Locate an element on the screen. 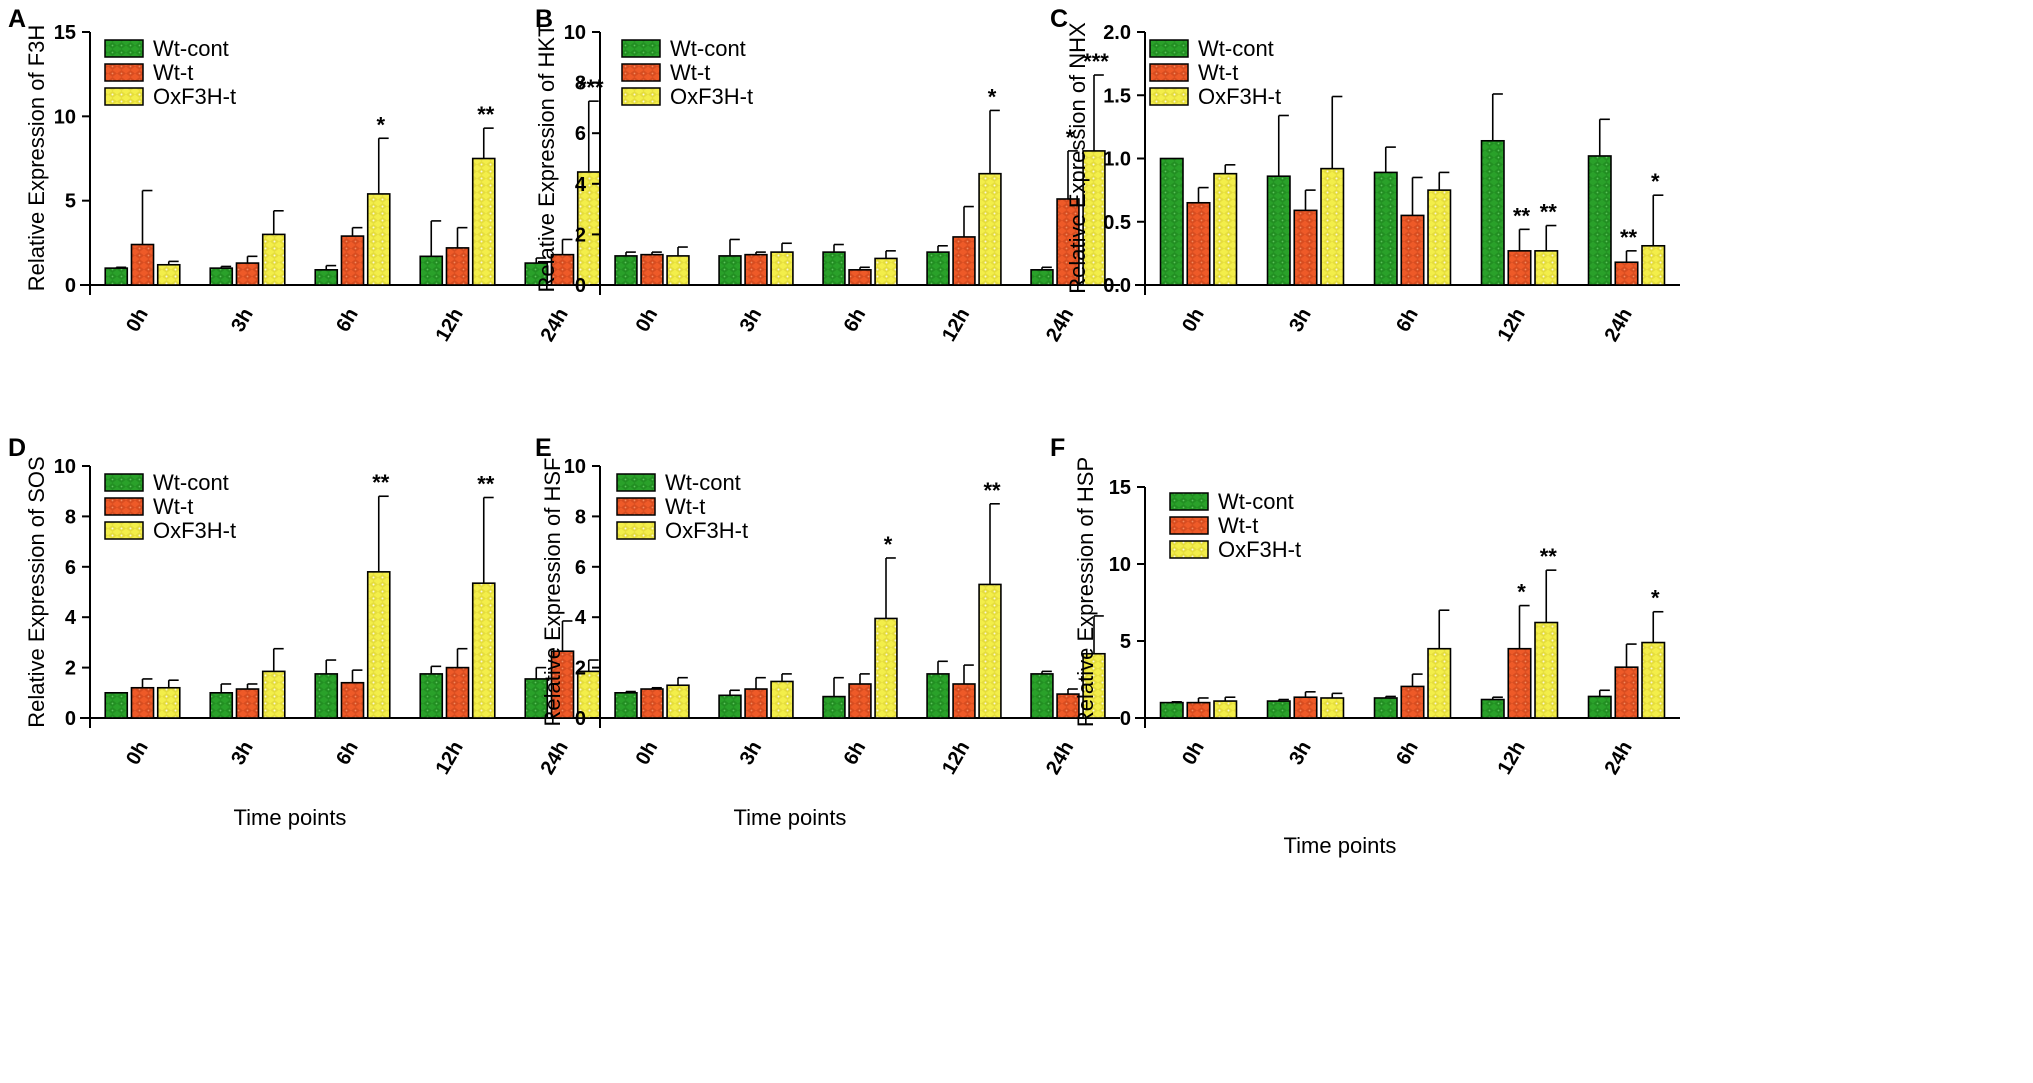 The height and width of the screenshot is (1083, 2033). panel-letter: E is located at coordinates (543, 448).